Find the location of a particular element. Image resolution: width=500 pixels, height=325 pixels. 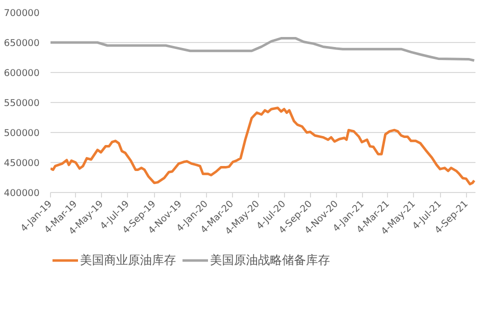

line-series is located at coordinates (263, 49).